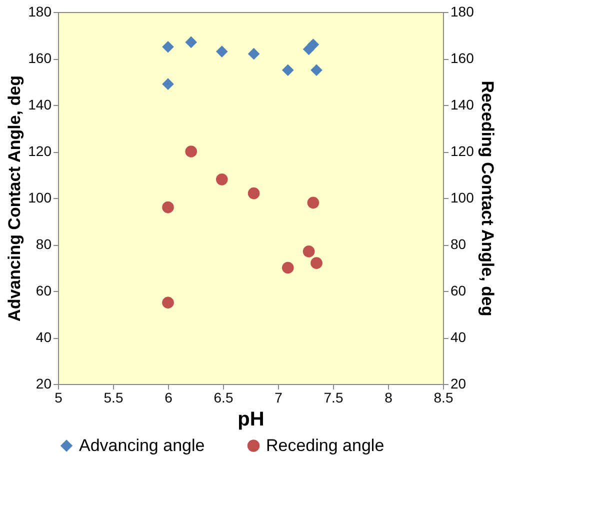 This screenshot has width=600, height=525. What do you see at coordinates (278, 398) in the screenshot?
I see `x-tick-label: 7` at bounding box center [278, 398].